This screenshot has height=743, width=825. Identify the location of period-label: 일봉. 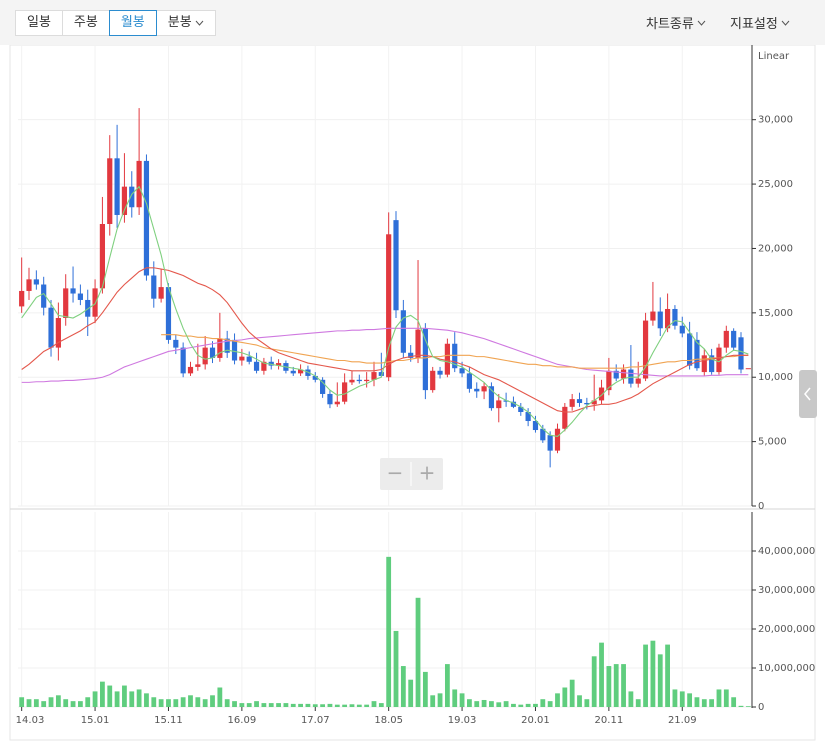
(39, 22).